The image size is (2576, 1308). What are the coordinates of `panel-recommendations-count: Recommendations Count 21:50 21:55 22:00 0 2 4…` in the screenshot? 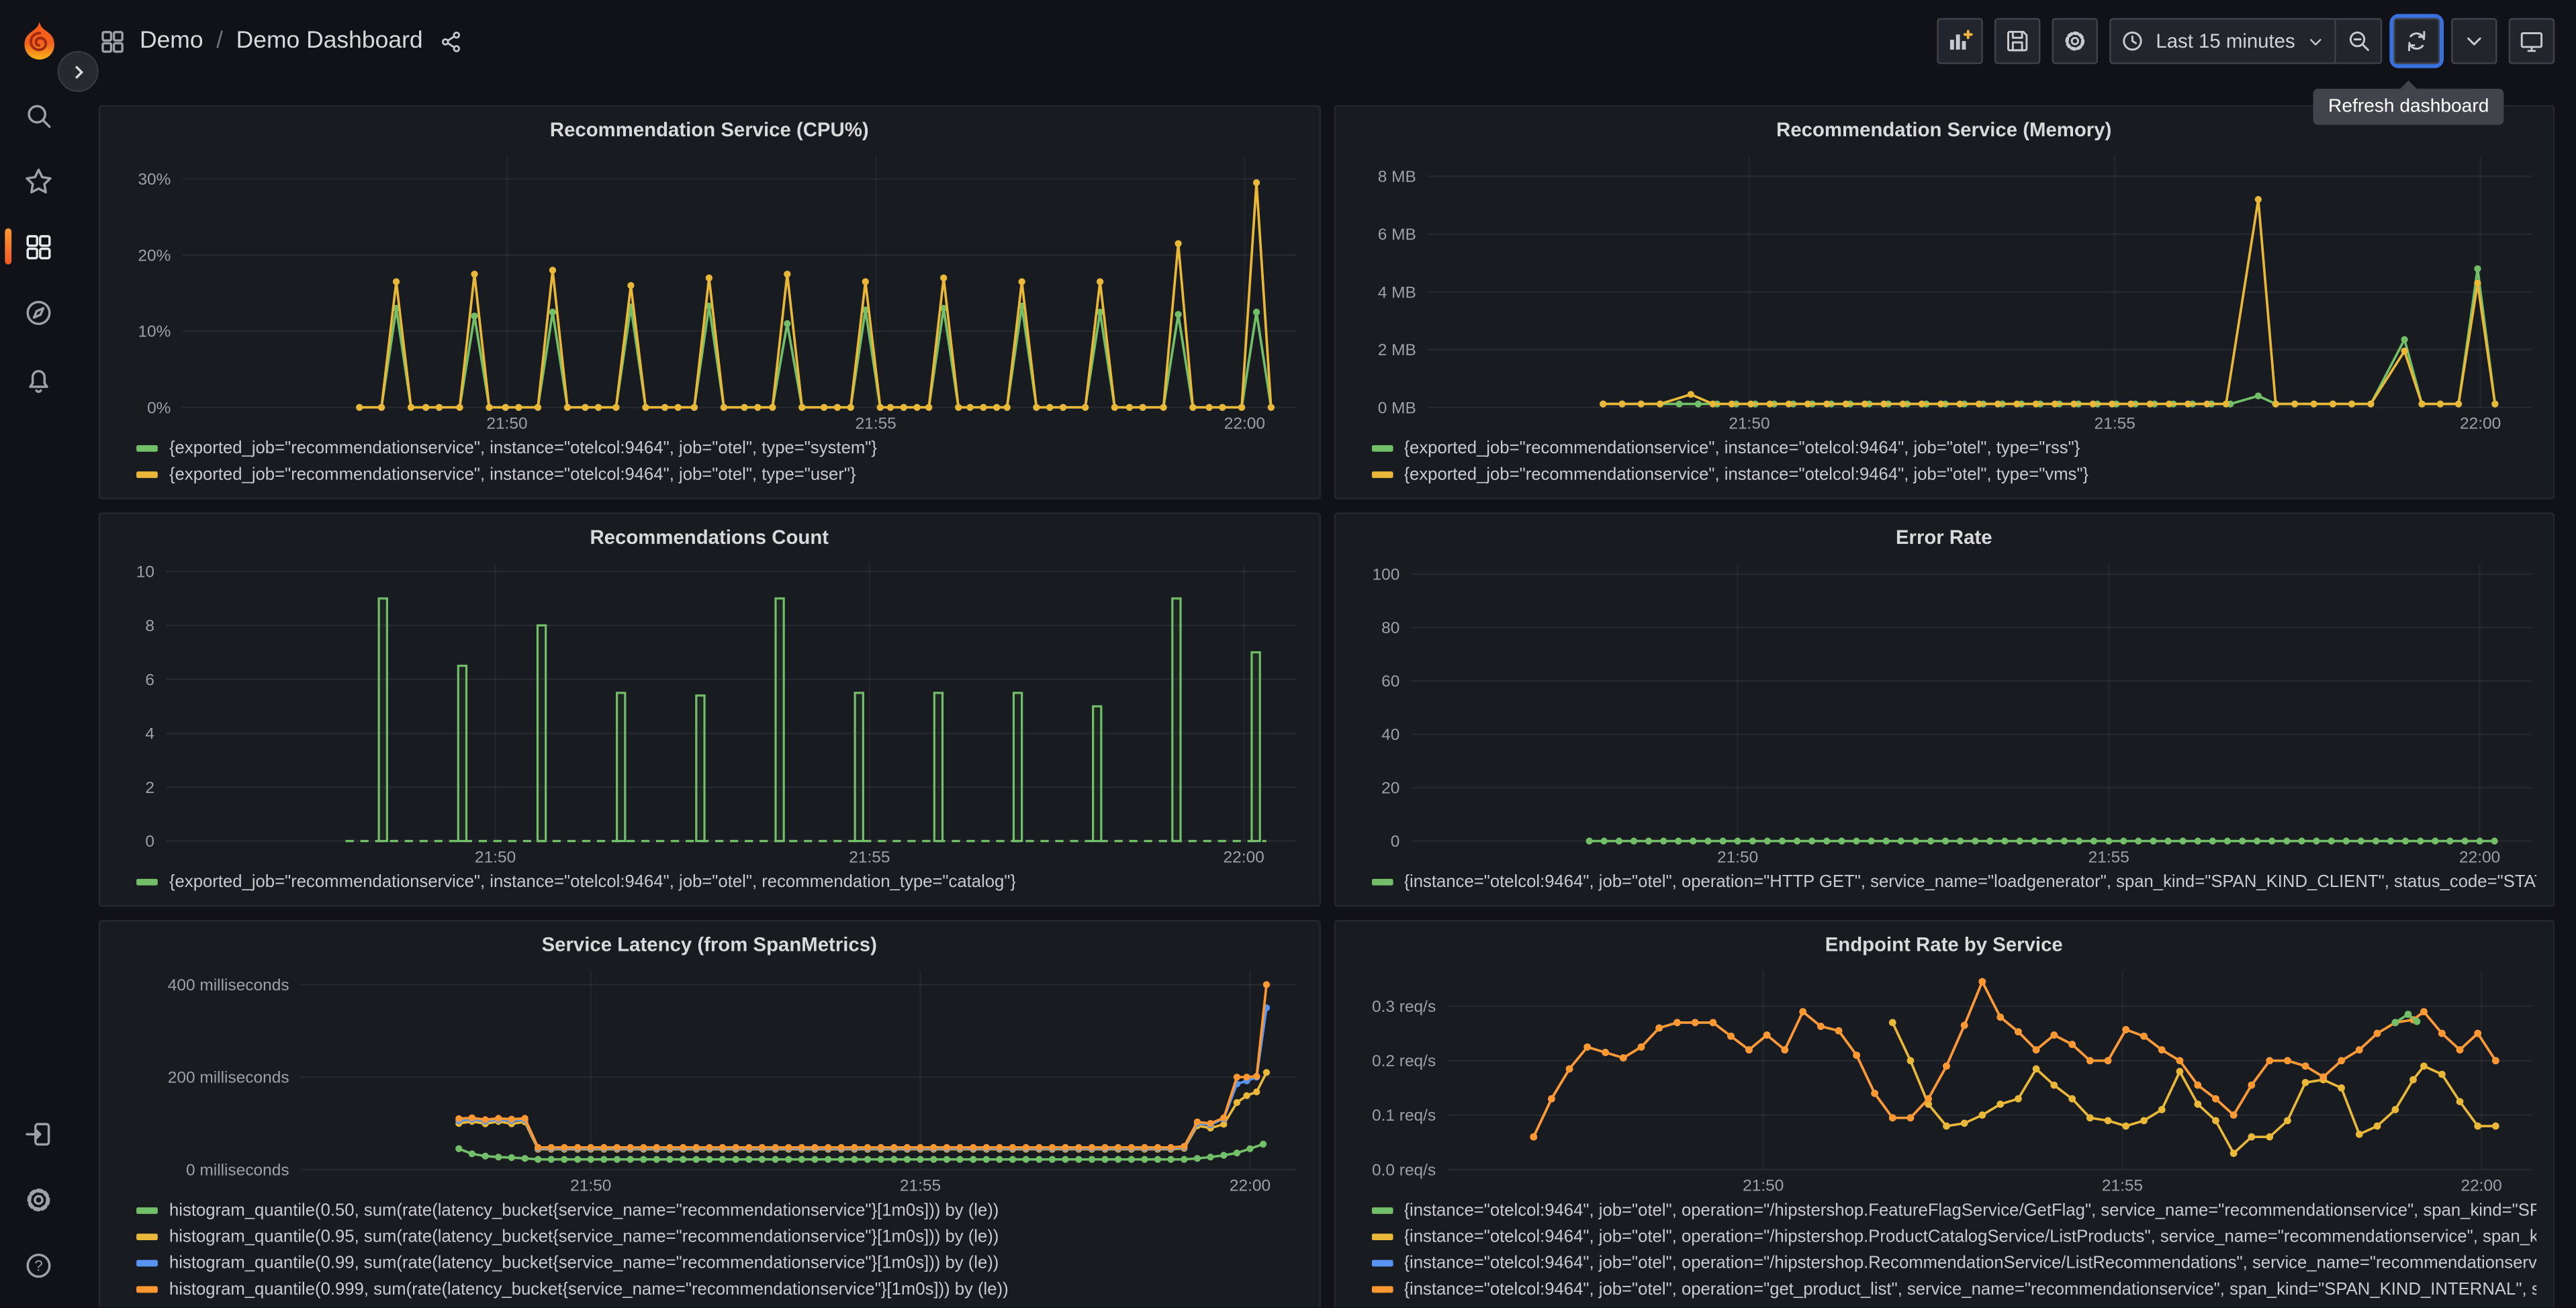 It's located at (709, 709).